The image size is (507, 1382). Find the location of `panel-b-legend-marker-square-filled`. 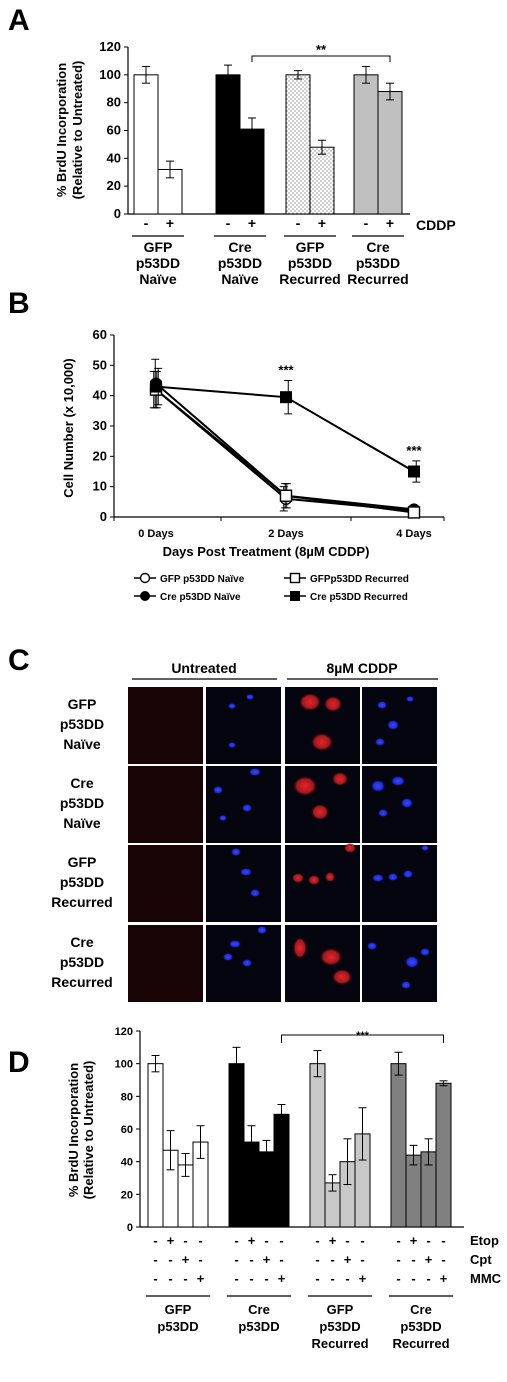

panel-b-legend-marker-square-filled is located at coordinates (295, 596).